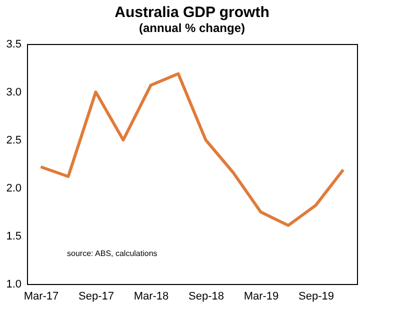 This screenshot has width=412, height=334. I want to click on x-tick-label: Sep-17, so click(96, 296).